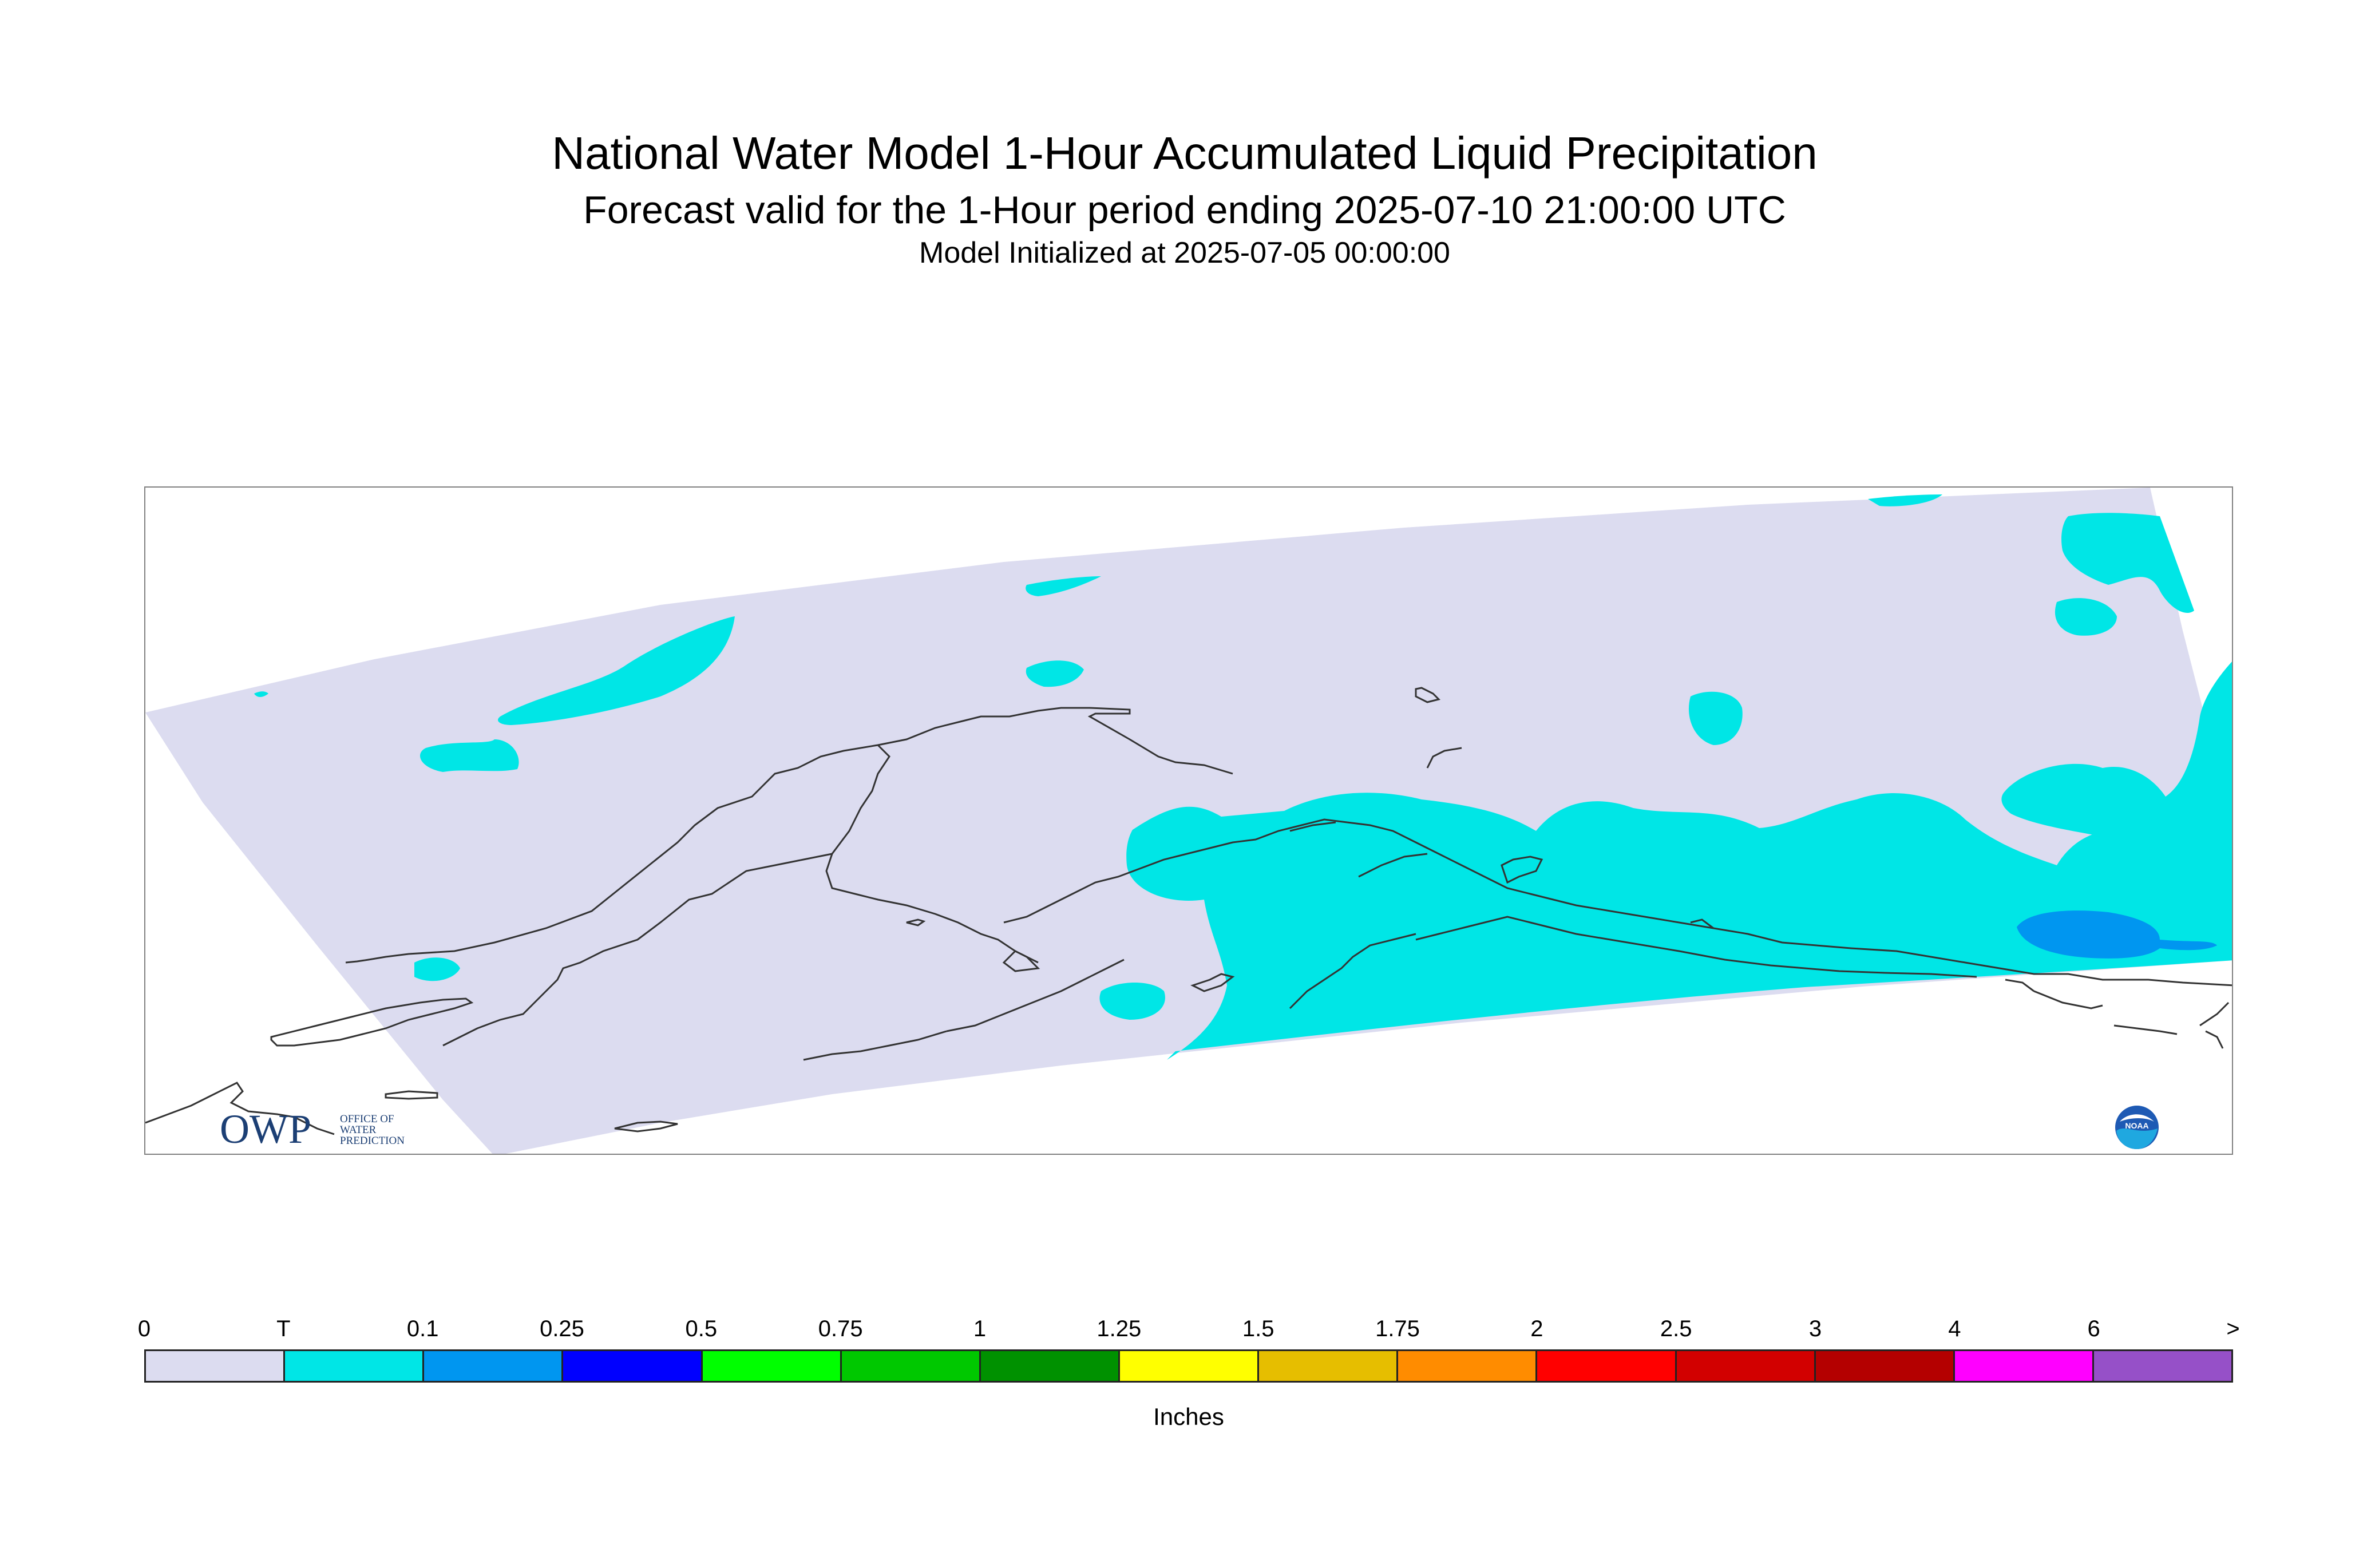  What do you see at coordinates (373, 1141) in the screenshot?
I see `owp-tag-line: PREDICTION` at bounding box center [373, 1141].